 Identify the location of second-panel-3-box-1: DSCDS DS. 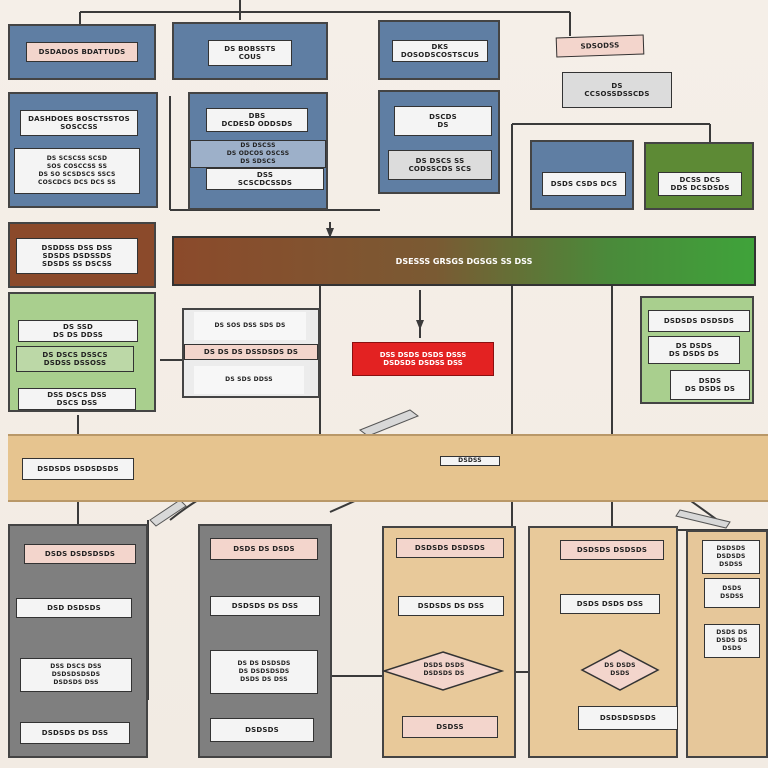
(443, 121).